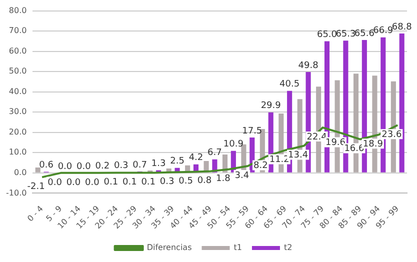 This screenshot has width=417, height=262. What do you see at coordinates (20, 172) in the screenshot?
I see `y-tick-label: 0.0` at bounding box center [20, 172].